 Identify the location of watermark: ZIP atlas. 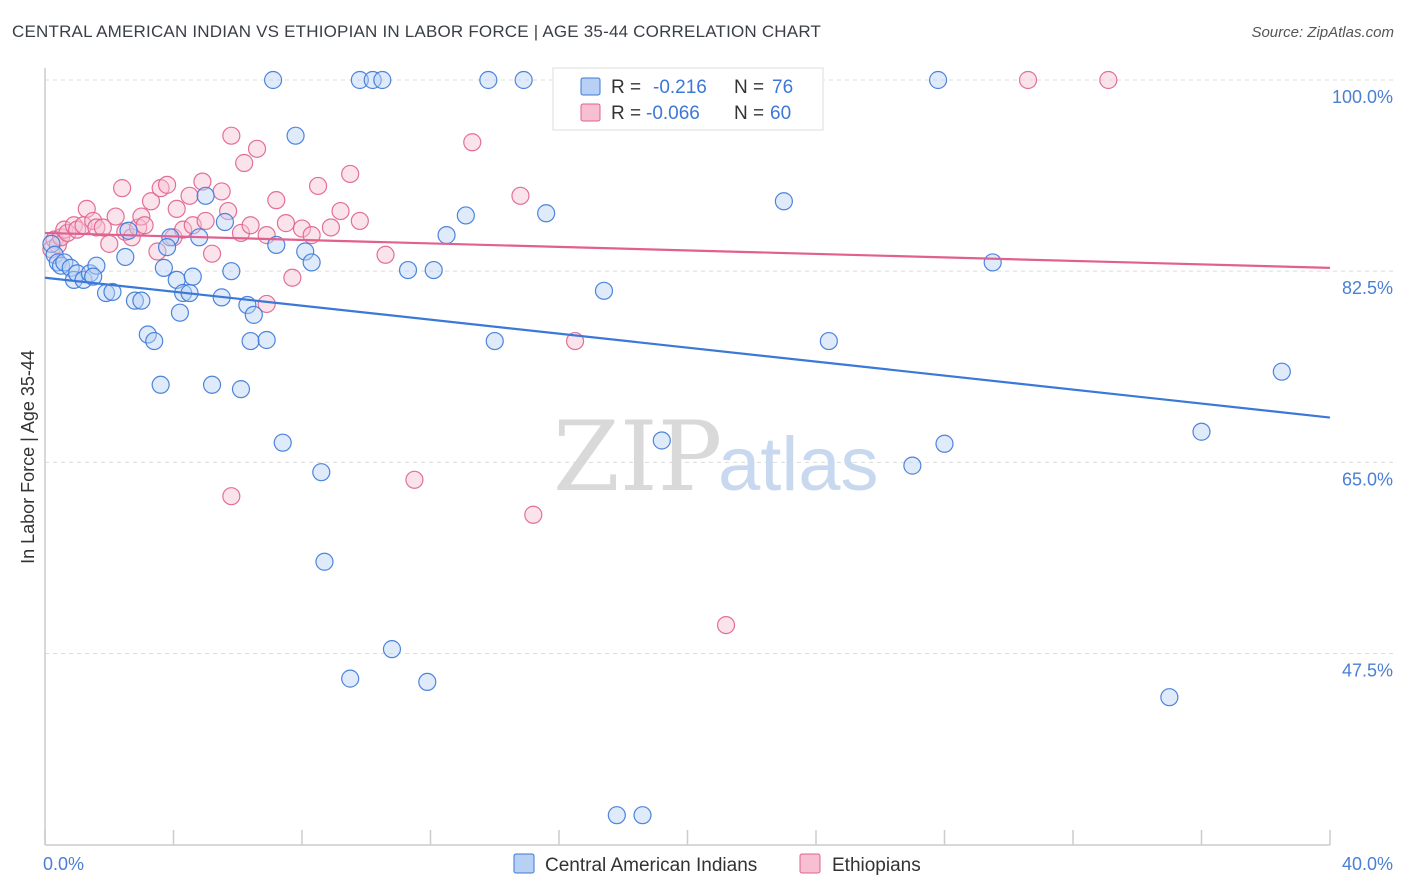
(716, 457).